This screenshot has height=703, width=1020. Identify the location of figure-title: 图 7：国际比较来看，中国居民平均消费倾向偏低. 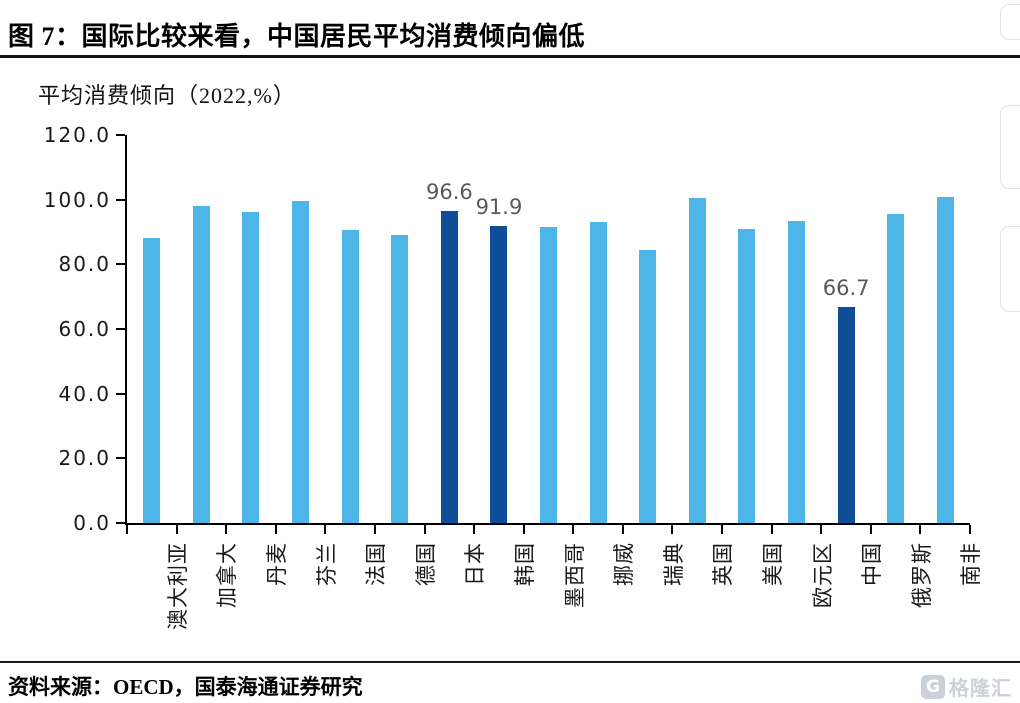
(297, 36).